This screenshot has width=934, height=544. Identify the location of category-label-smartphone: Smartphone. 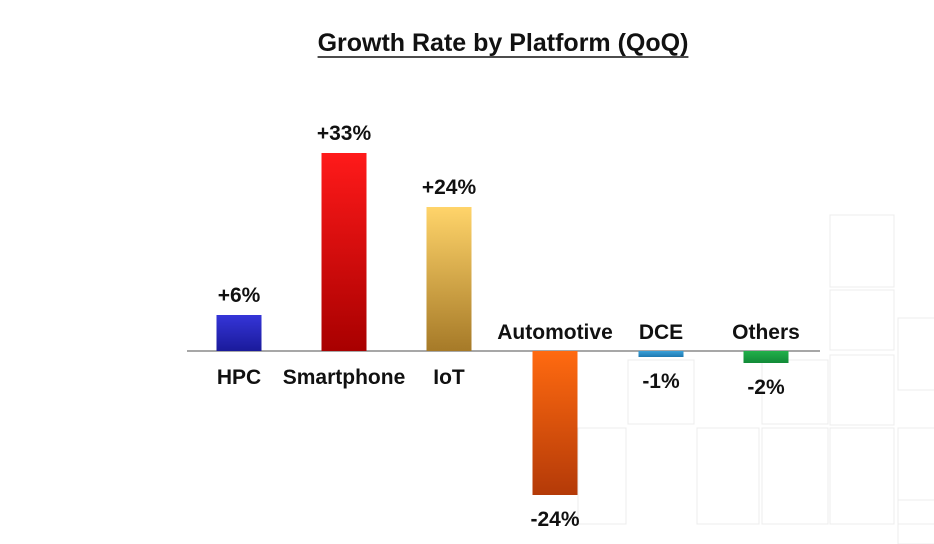
(344, 377).